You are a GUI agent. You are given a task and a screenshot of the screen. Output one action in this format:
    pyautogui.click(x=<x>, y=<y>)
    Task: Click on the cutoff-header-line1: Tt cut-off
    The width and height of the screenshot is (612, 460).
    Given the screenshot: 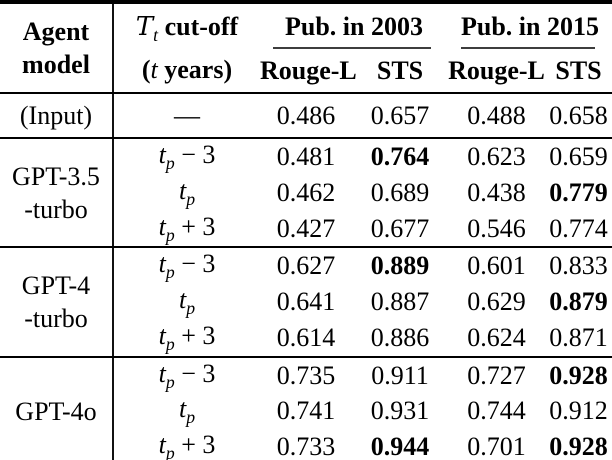 What is the action you would take?
    pyautogui.click(x=187, y=31)
    